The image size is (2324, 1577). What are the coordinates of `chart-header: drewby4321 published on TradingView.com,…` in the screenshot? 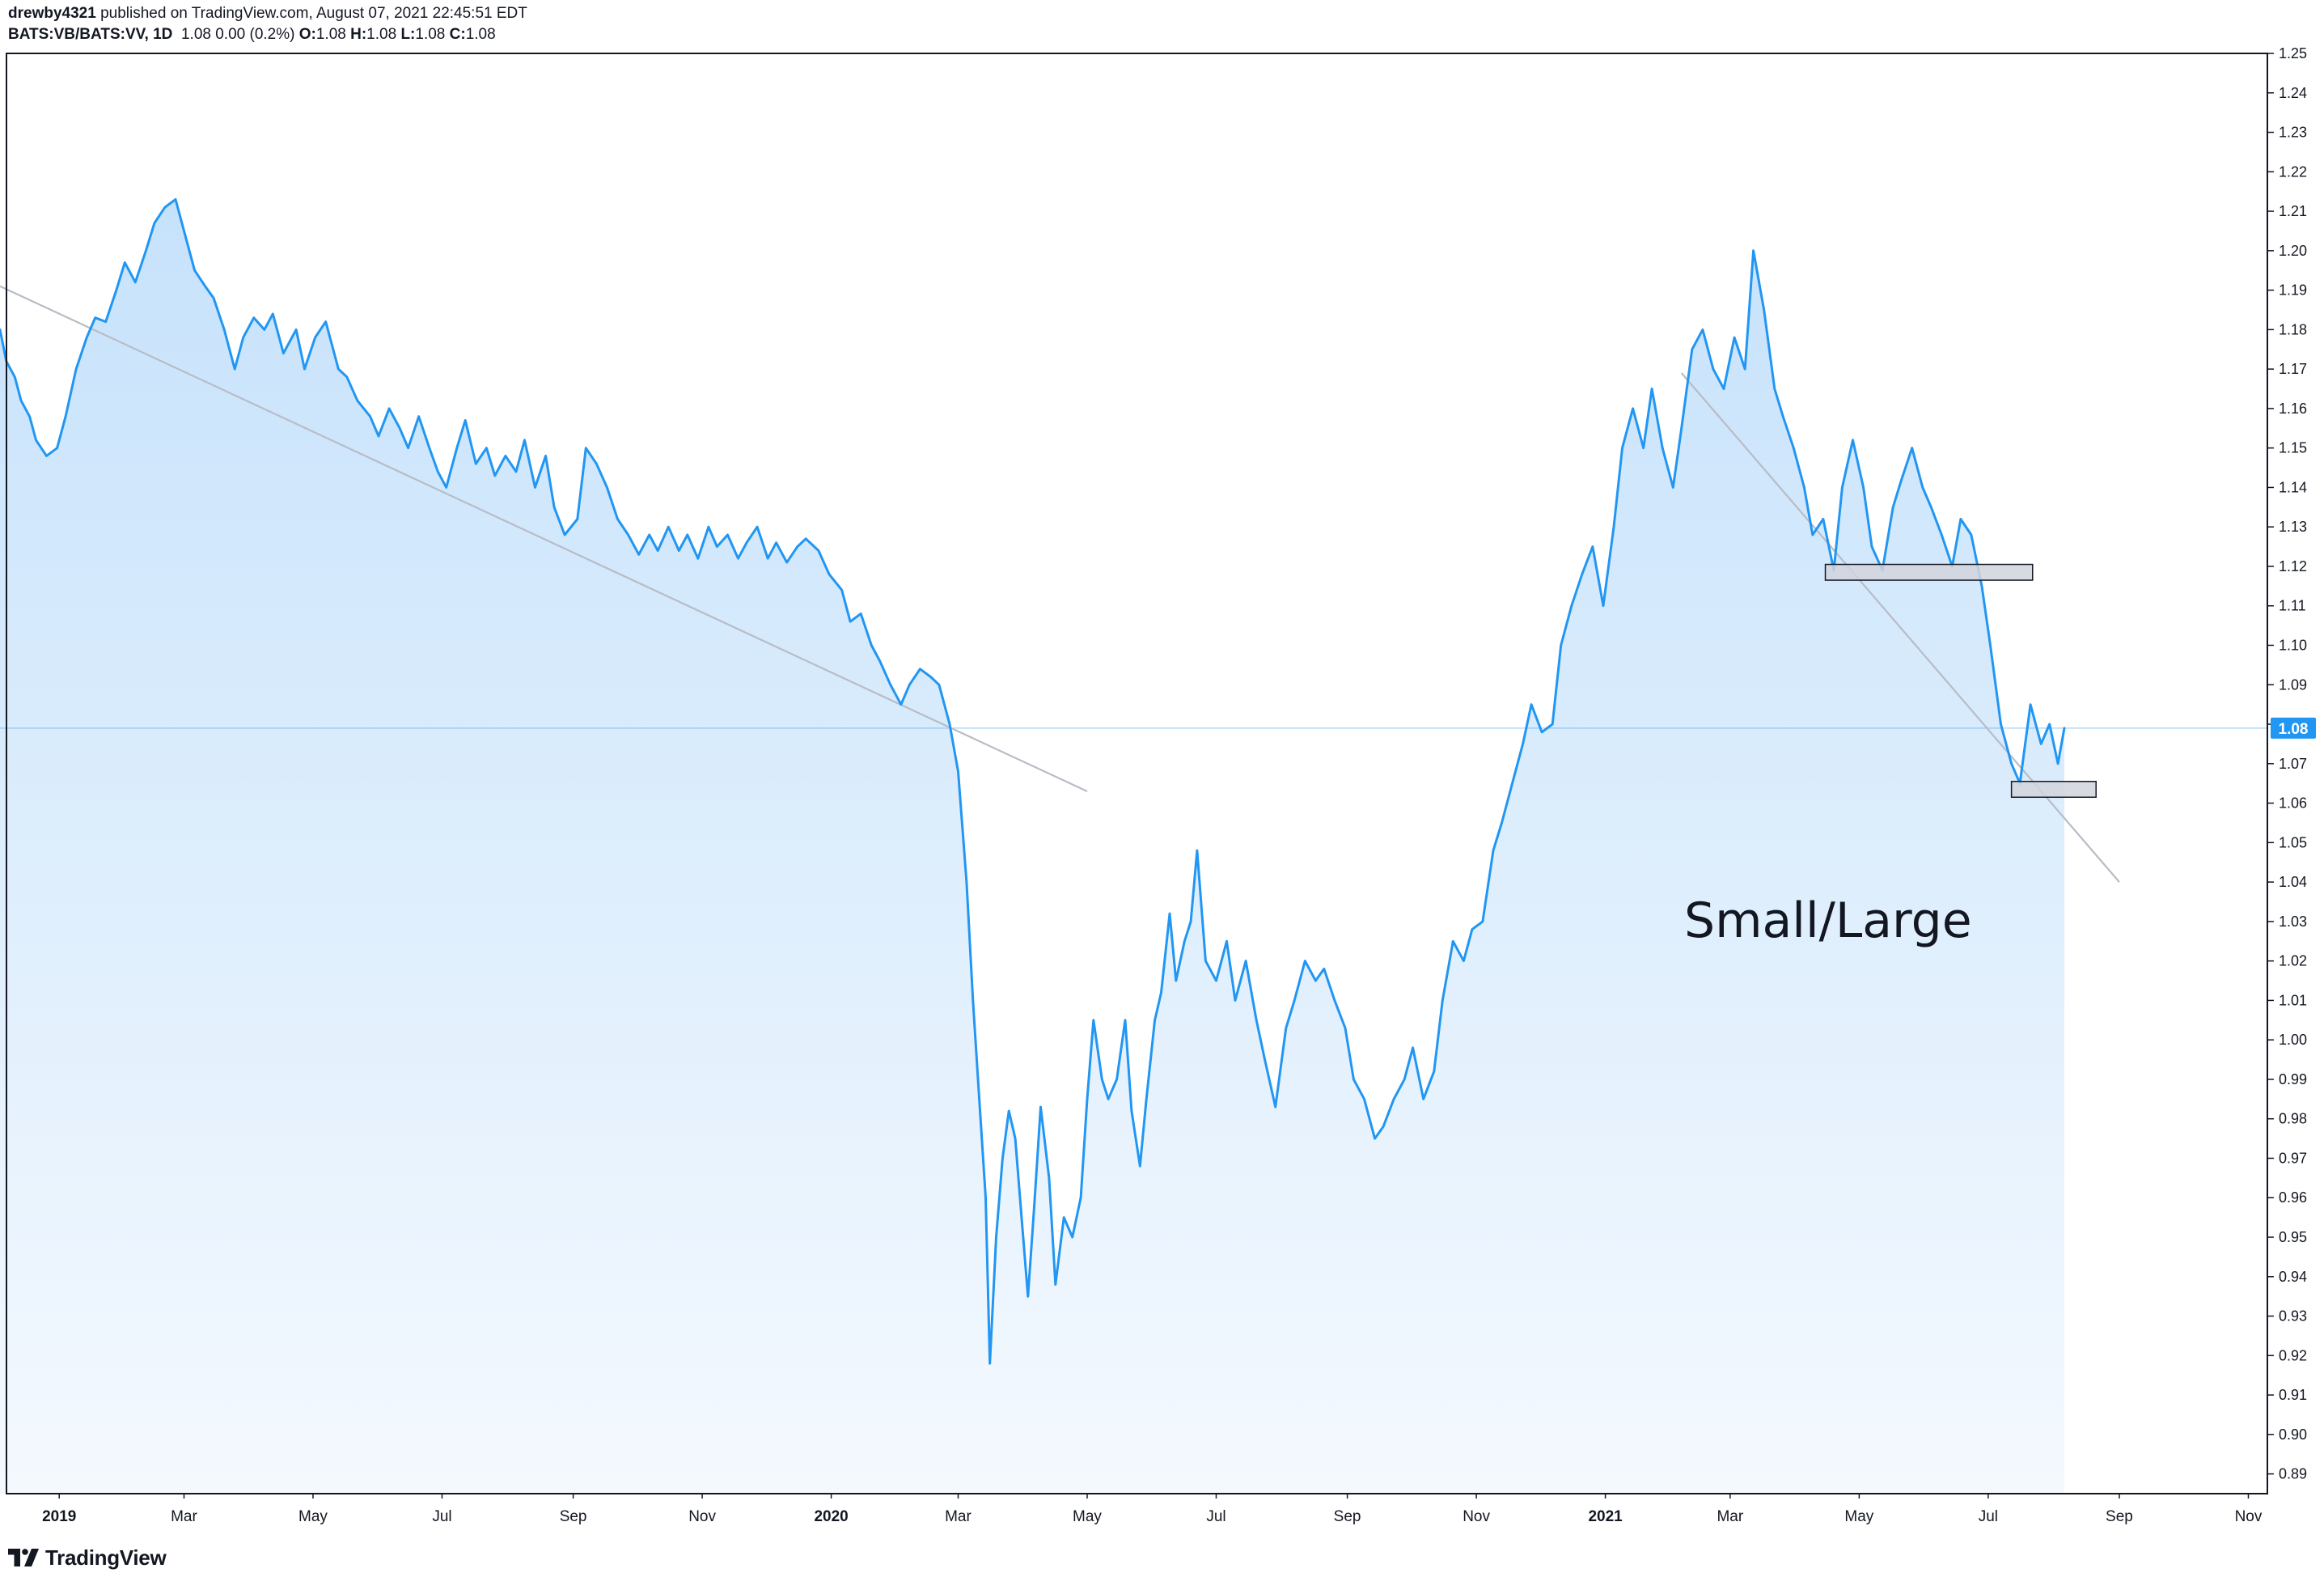 It's located at (267, 24).